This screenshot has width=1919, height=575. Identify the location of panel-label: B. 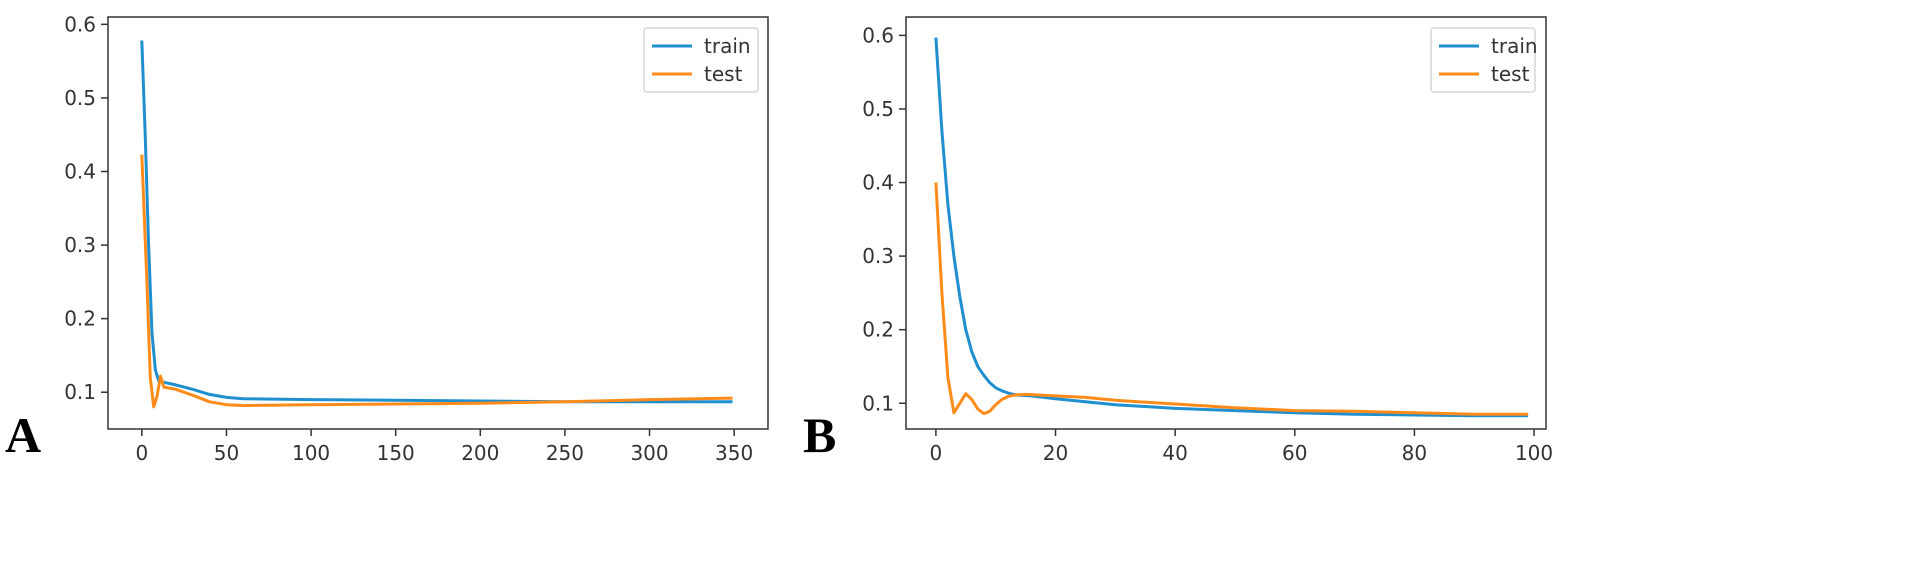
(819, 435).